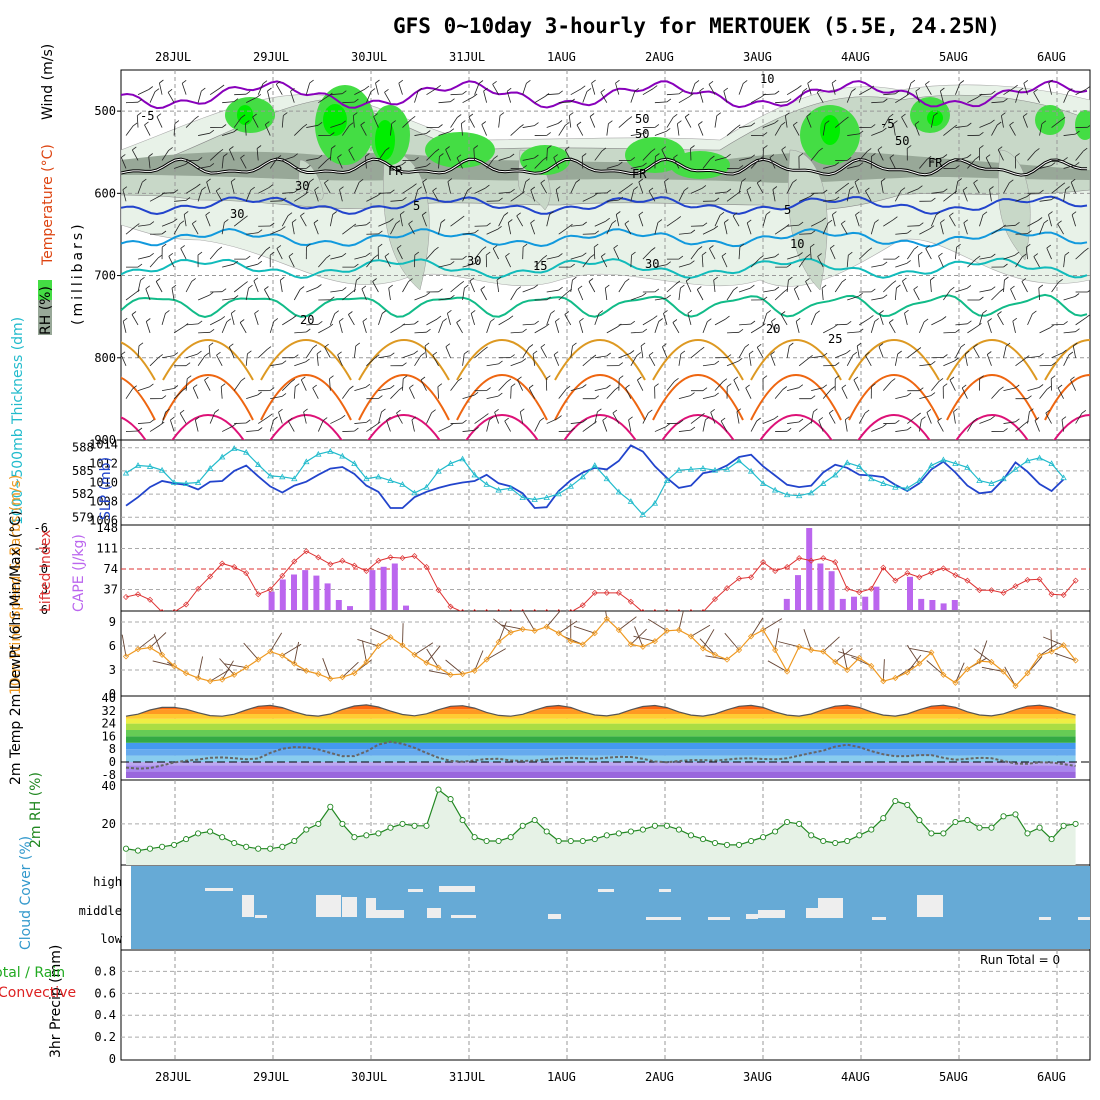  What do you see at coordinates (271, 600) in the screenshot?
I see `cape-bar` at bounding box center [271, 600].